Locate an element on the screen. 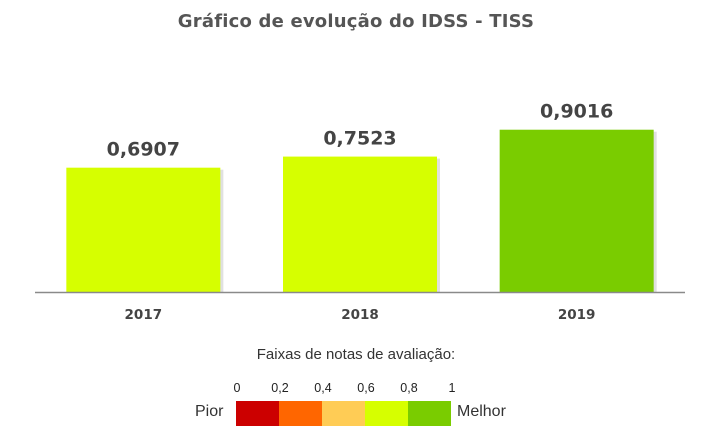 The width and height of the screenshot is (712, 442). legend-tick: 0,4 is located at coordinates (323, 388).